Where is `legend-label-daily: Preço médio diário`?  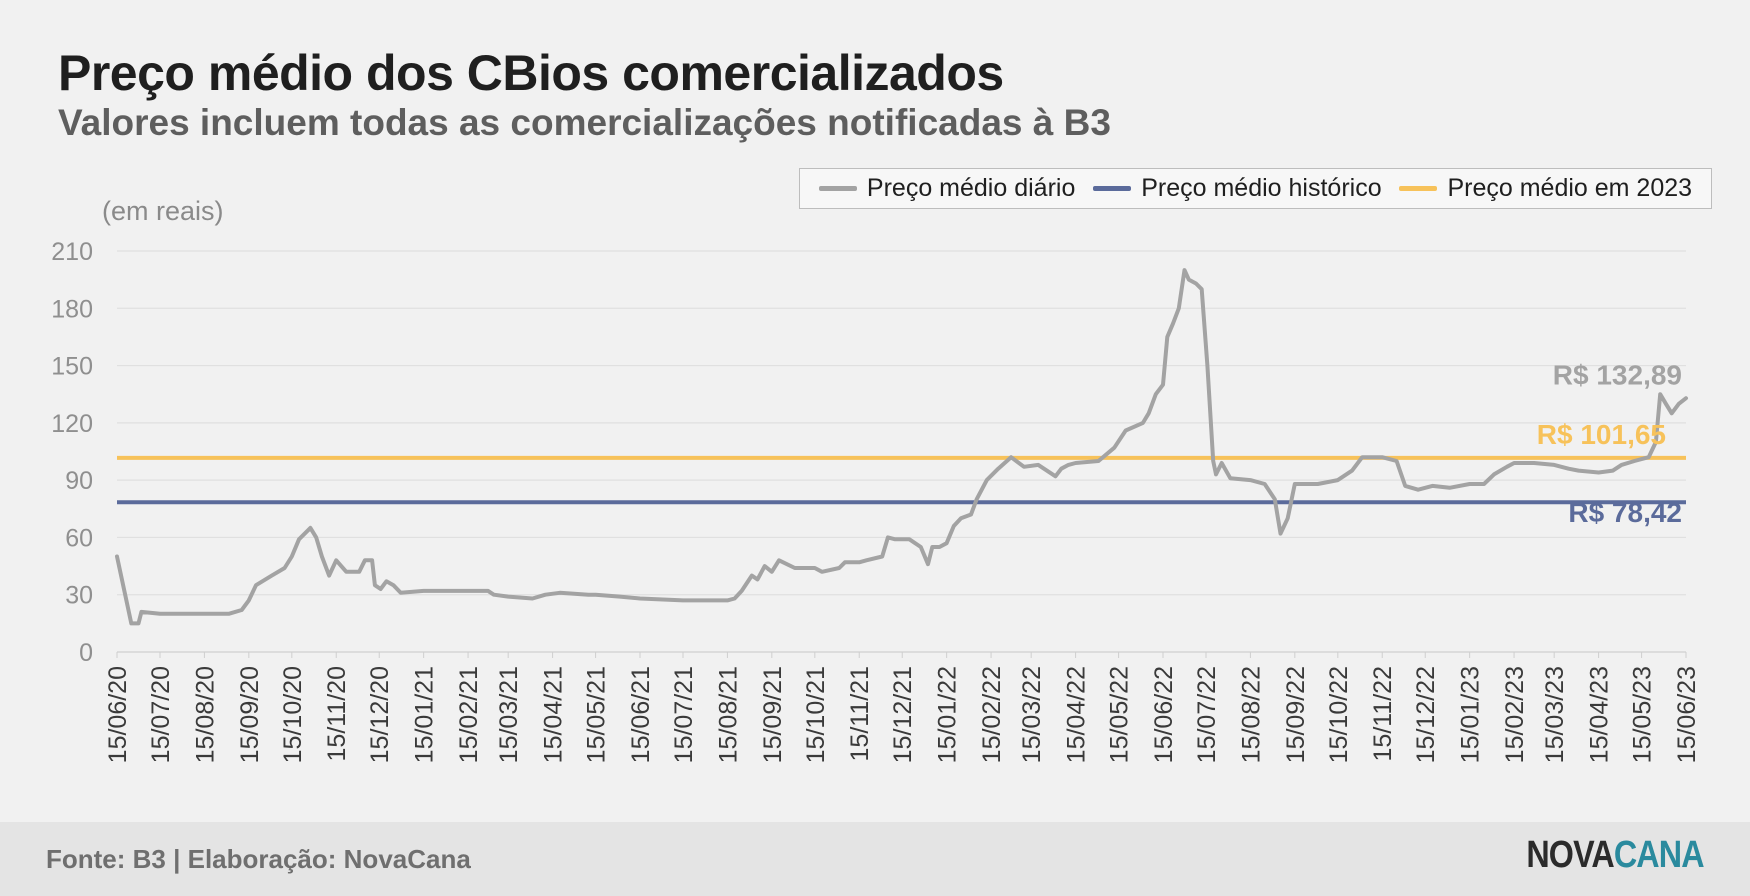
legend-label-daily: Preço médio diário is located at coordinates (971, 188).